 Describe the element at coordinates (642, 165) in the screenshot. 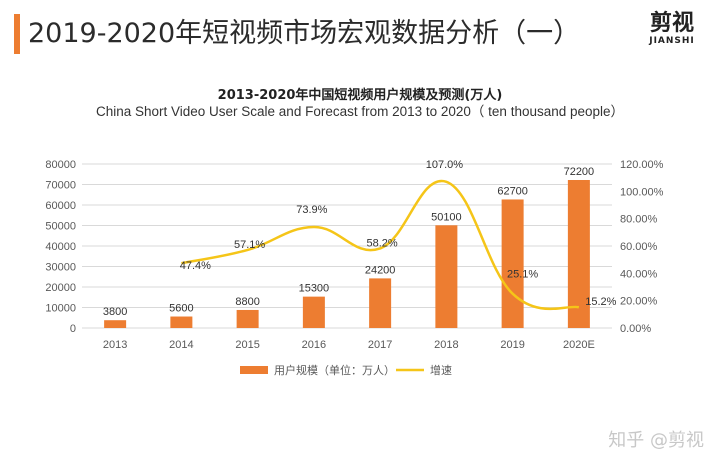

I see `y-right-tick-label: 120.00%` at that location.